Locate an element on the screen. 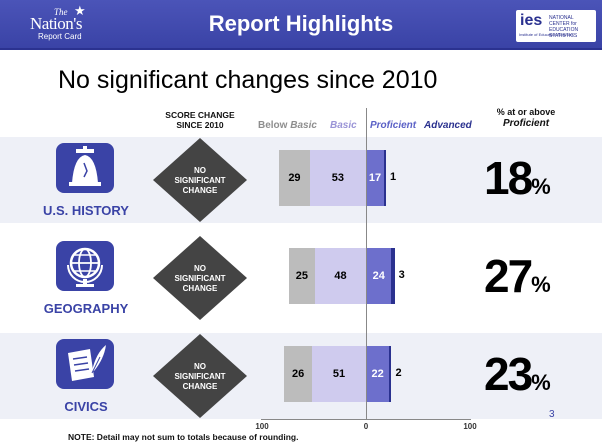  percent-at-or-above-proficient: 27% is located at coordinates (534, 276).